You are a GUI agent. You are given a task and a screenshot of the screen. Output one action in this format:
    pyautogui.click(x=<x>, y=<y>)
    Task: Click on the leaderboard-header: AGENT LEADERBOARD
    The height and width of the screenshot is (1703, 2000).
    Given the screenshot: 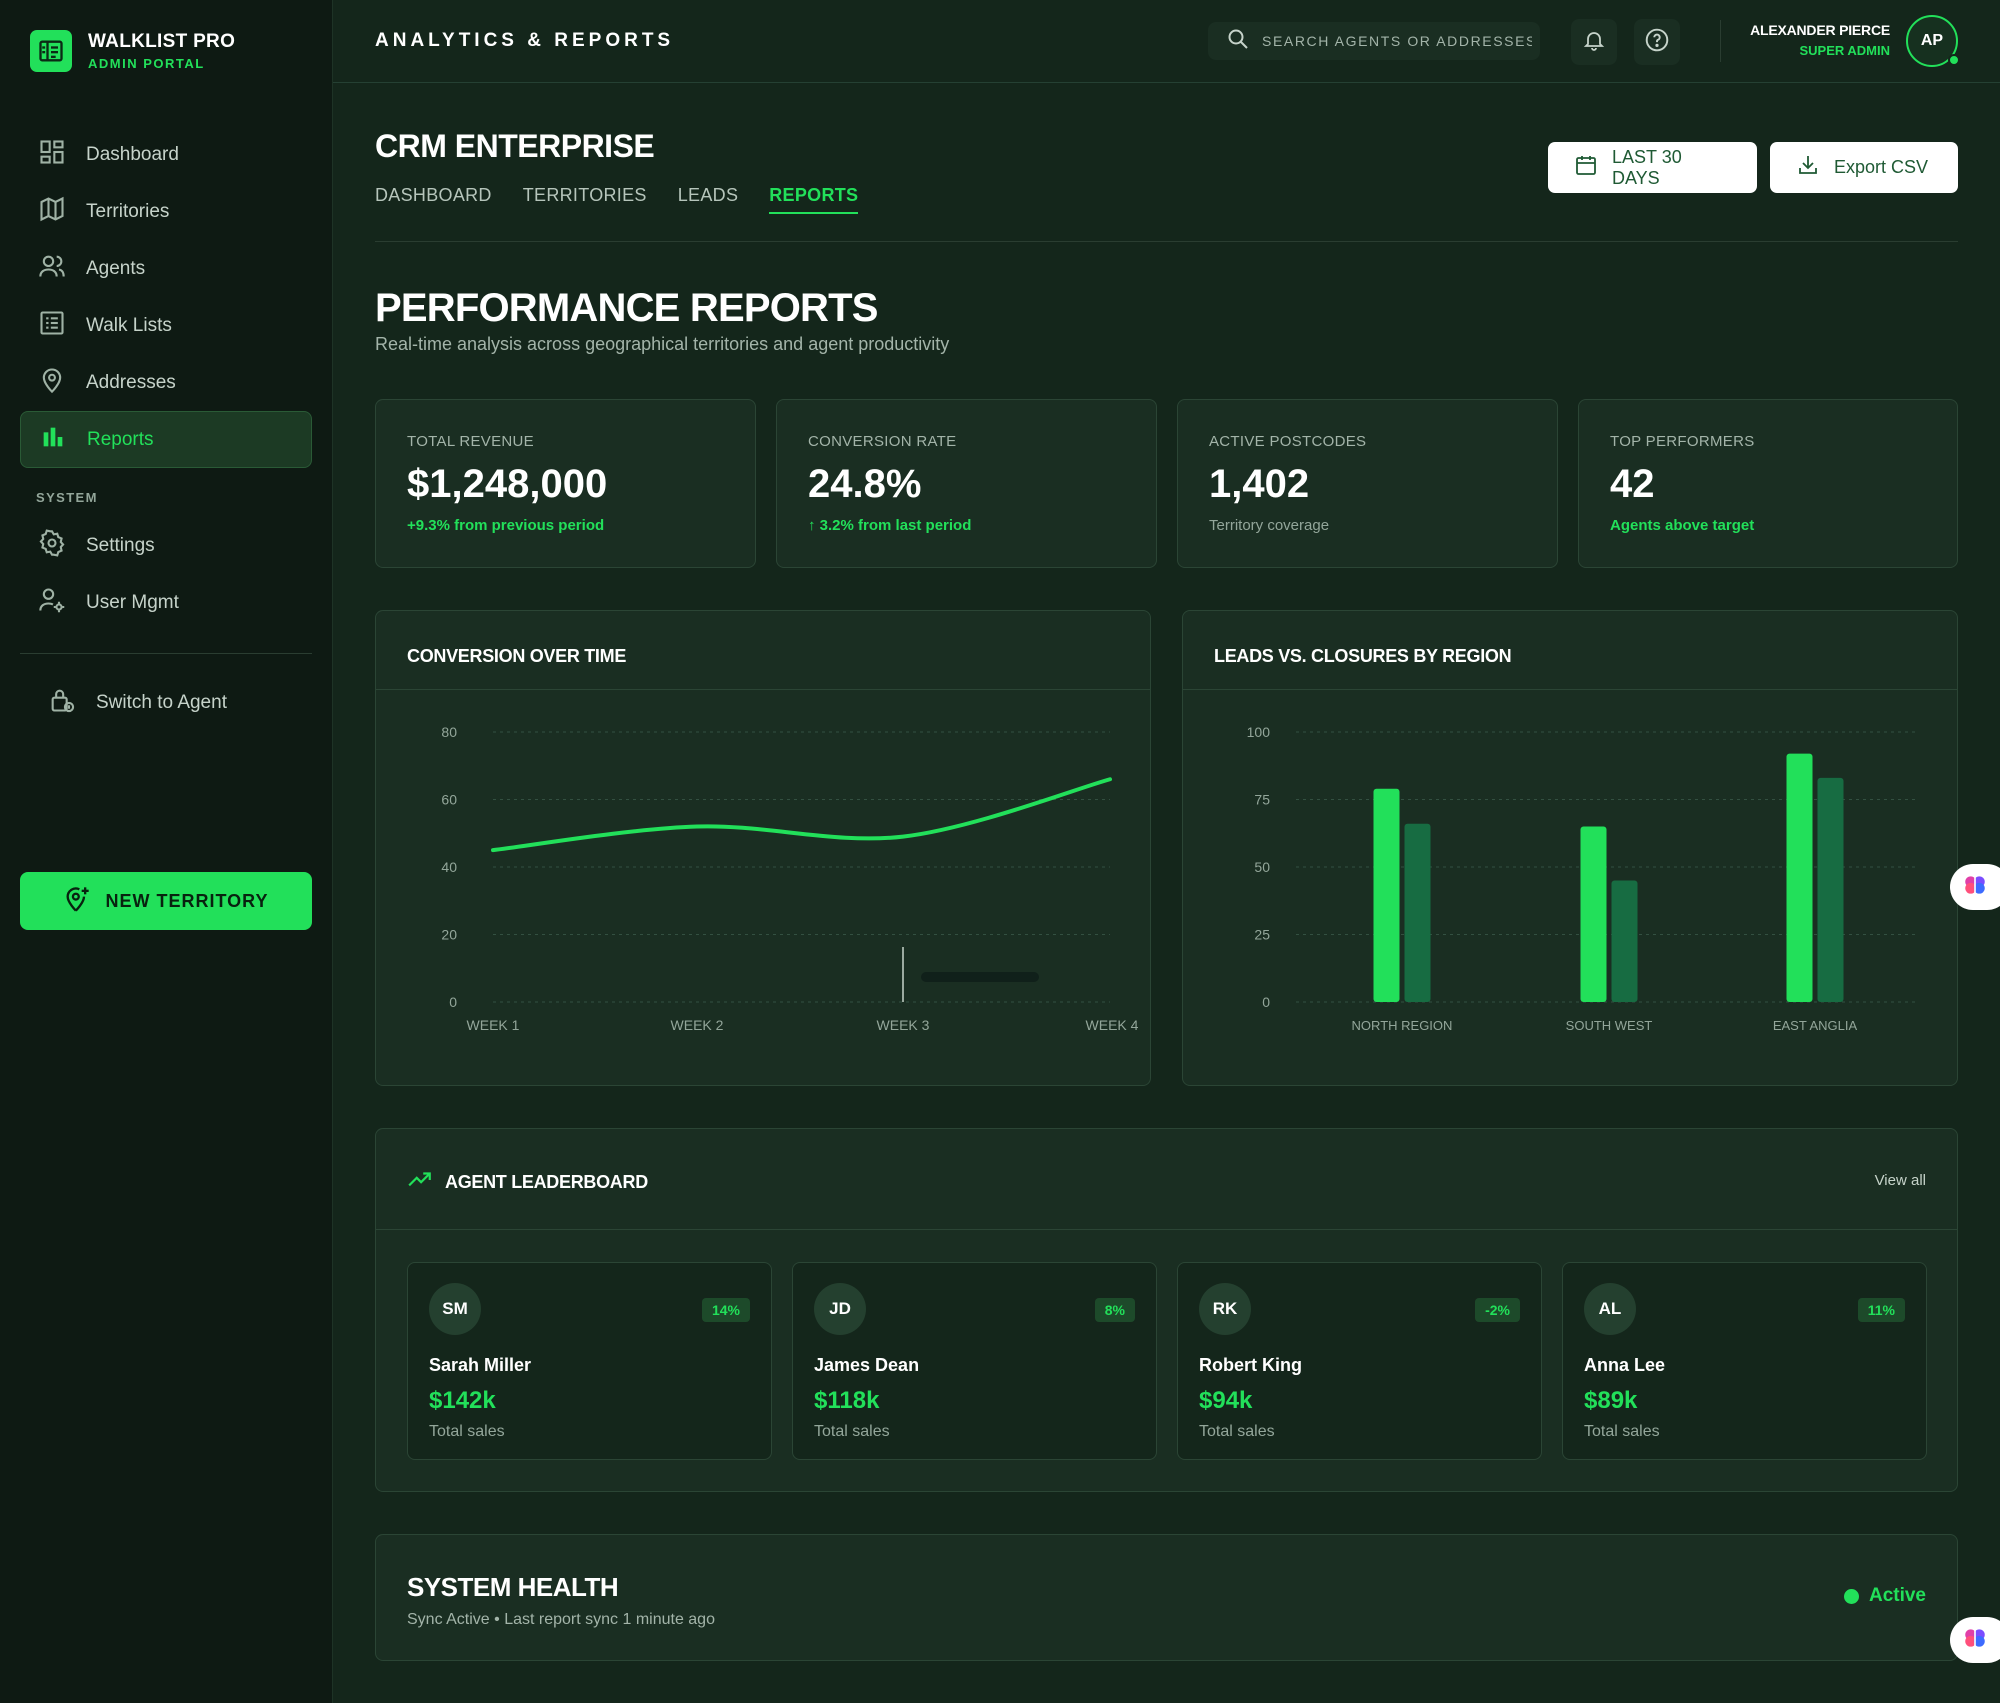 What is the action you would take?
    pyautogui.click(x=527, y=1182)
    